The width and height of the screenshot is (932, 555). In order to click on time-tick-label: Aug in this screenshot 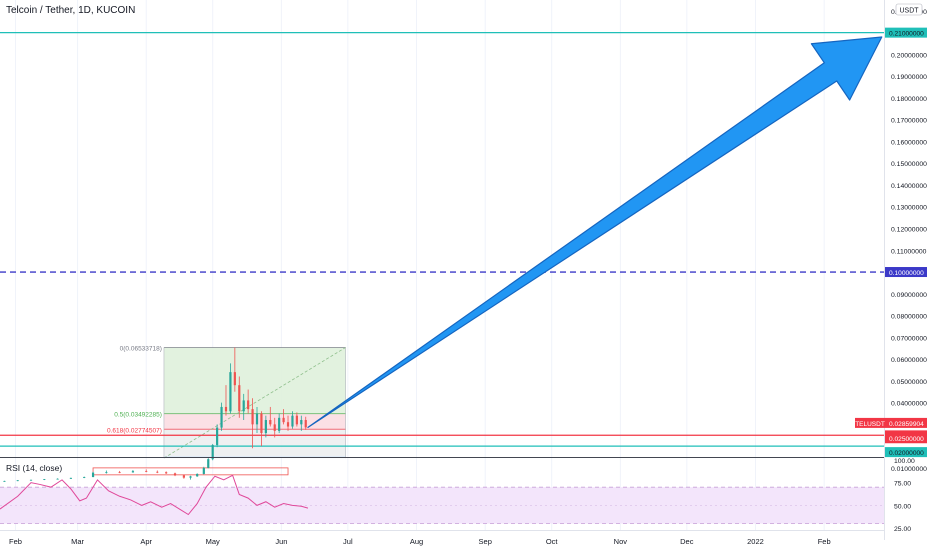, I will do `click(416, 541)`.